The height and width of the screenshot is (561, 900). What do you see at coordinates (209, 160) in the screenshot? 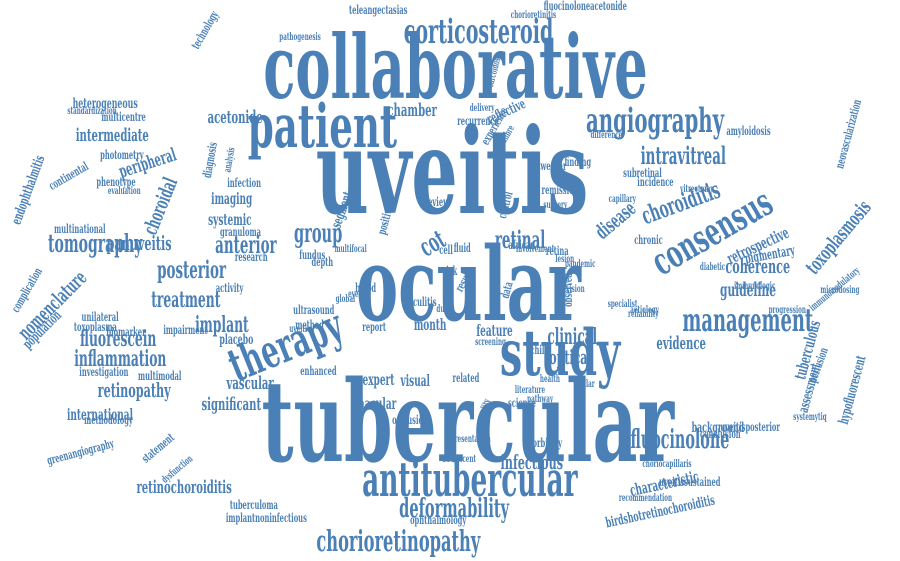
I see `word: diagnosis` at bounding box center [209, 160].